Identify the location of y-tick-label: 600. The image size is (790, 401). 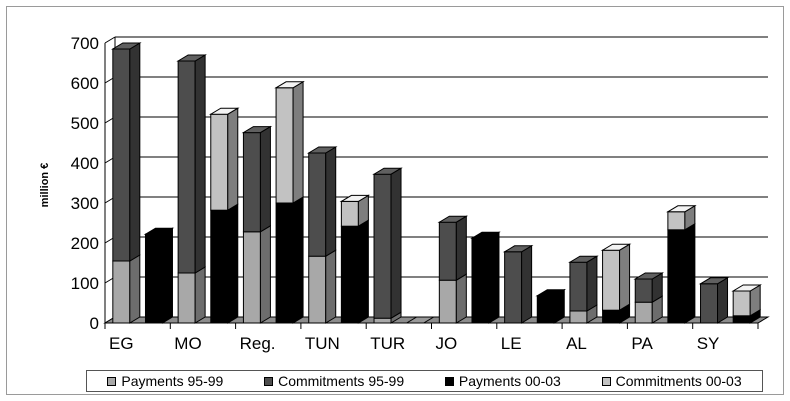
(85, 83).